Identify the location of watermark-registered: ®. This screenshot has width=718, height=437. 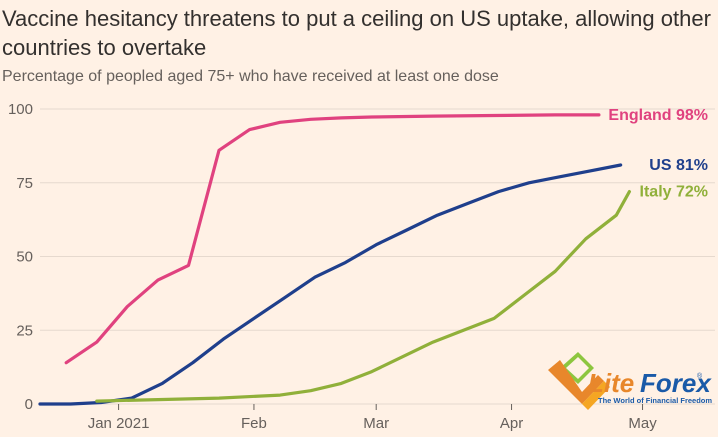
(700, 376).